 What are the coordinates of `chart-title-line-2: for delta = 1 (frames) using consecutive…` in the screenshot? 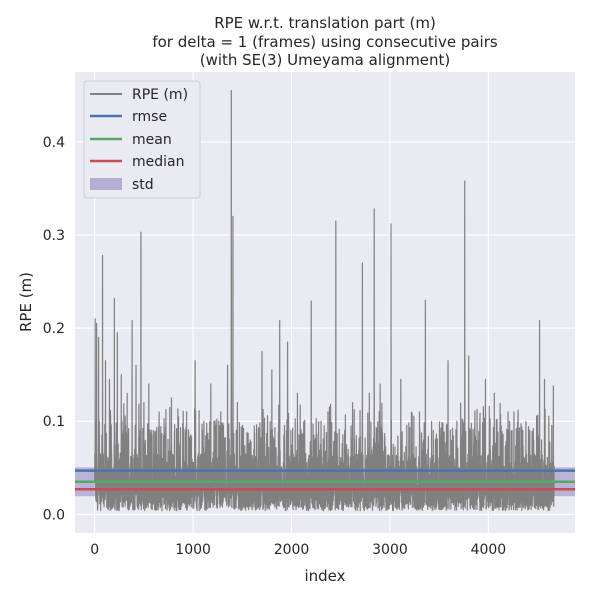 It's located at (325, 42).